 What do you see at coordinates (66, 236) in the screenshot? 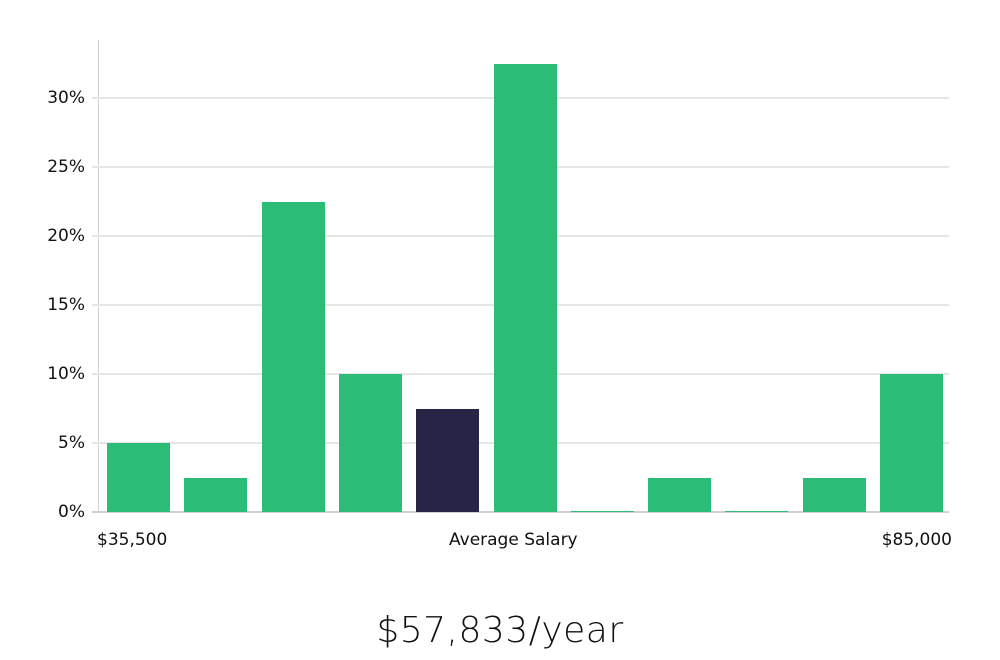
I see `y-tick-label: 20%` at bounding box center [66, 236].